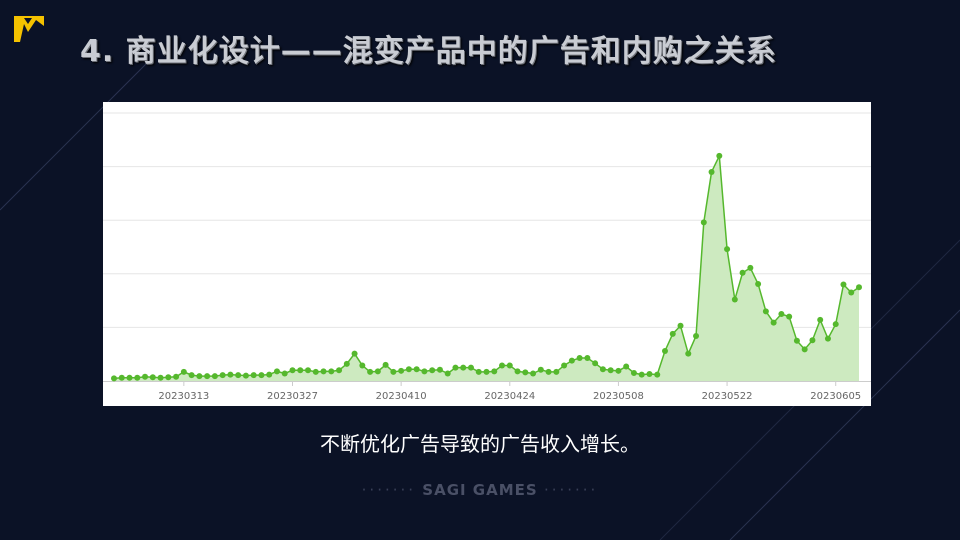 Image resolution: width=960 pixels, height=540 pixels. I want to click on footer-text: SAGI GAMES, so click(480, 490).